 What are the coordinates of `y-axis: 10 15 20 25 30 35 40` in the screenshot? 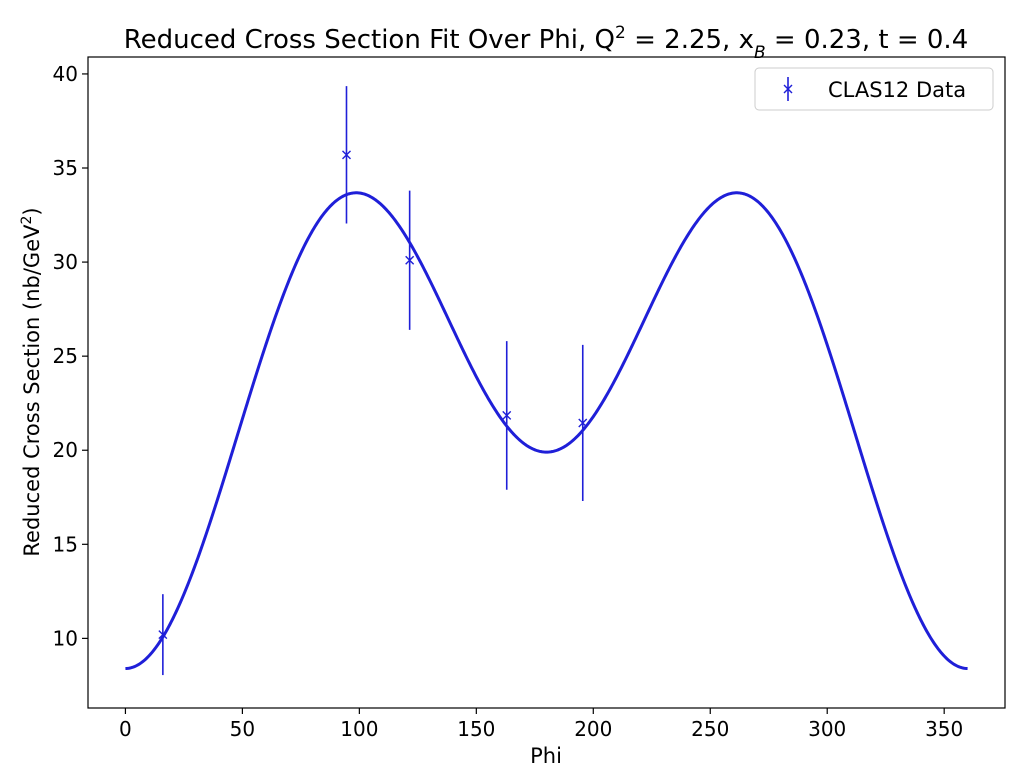 It's located at (70, 356).